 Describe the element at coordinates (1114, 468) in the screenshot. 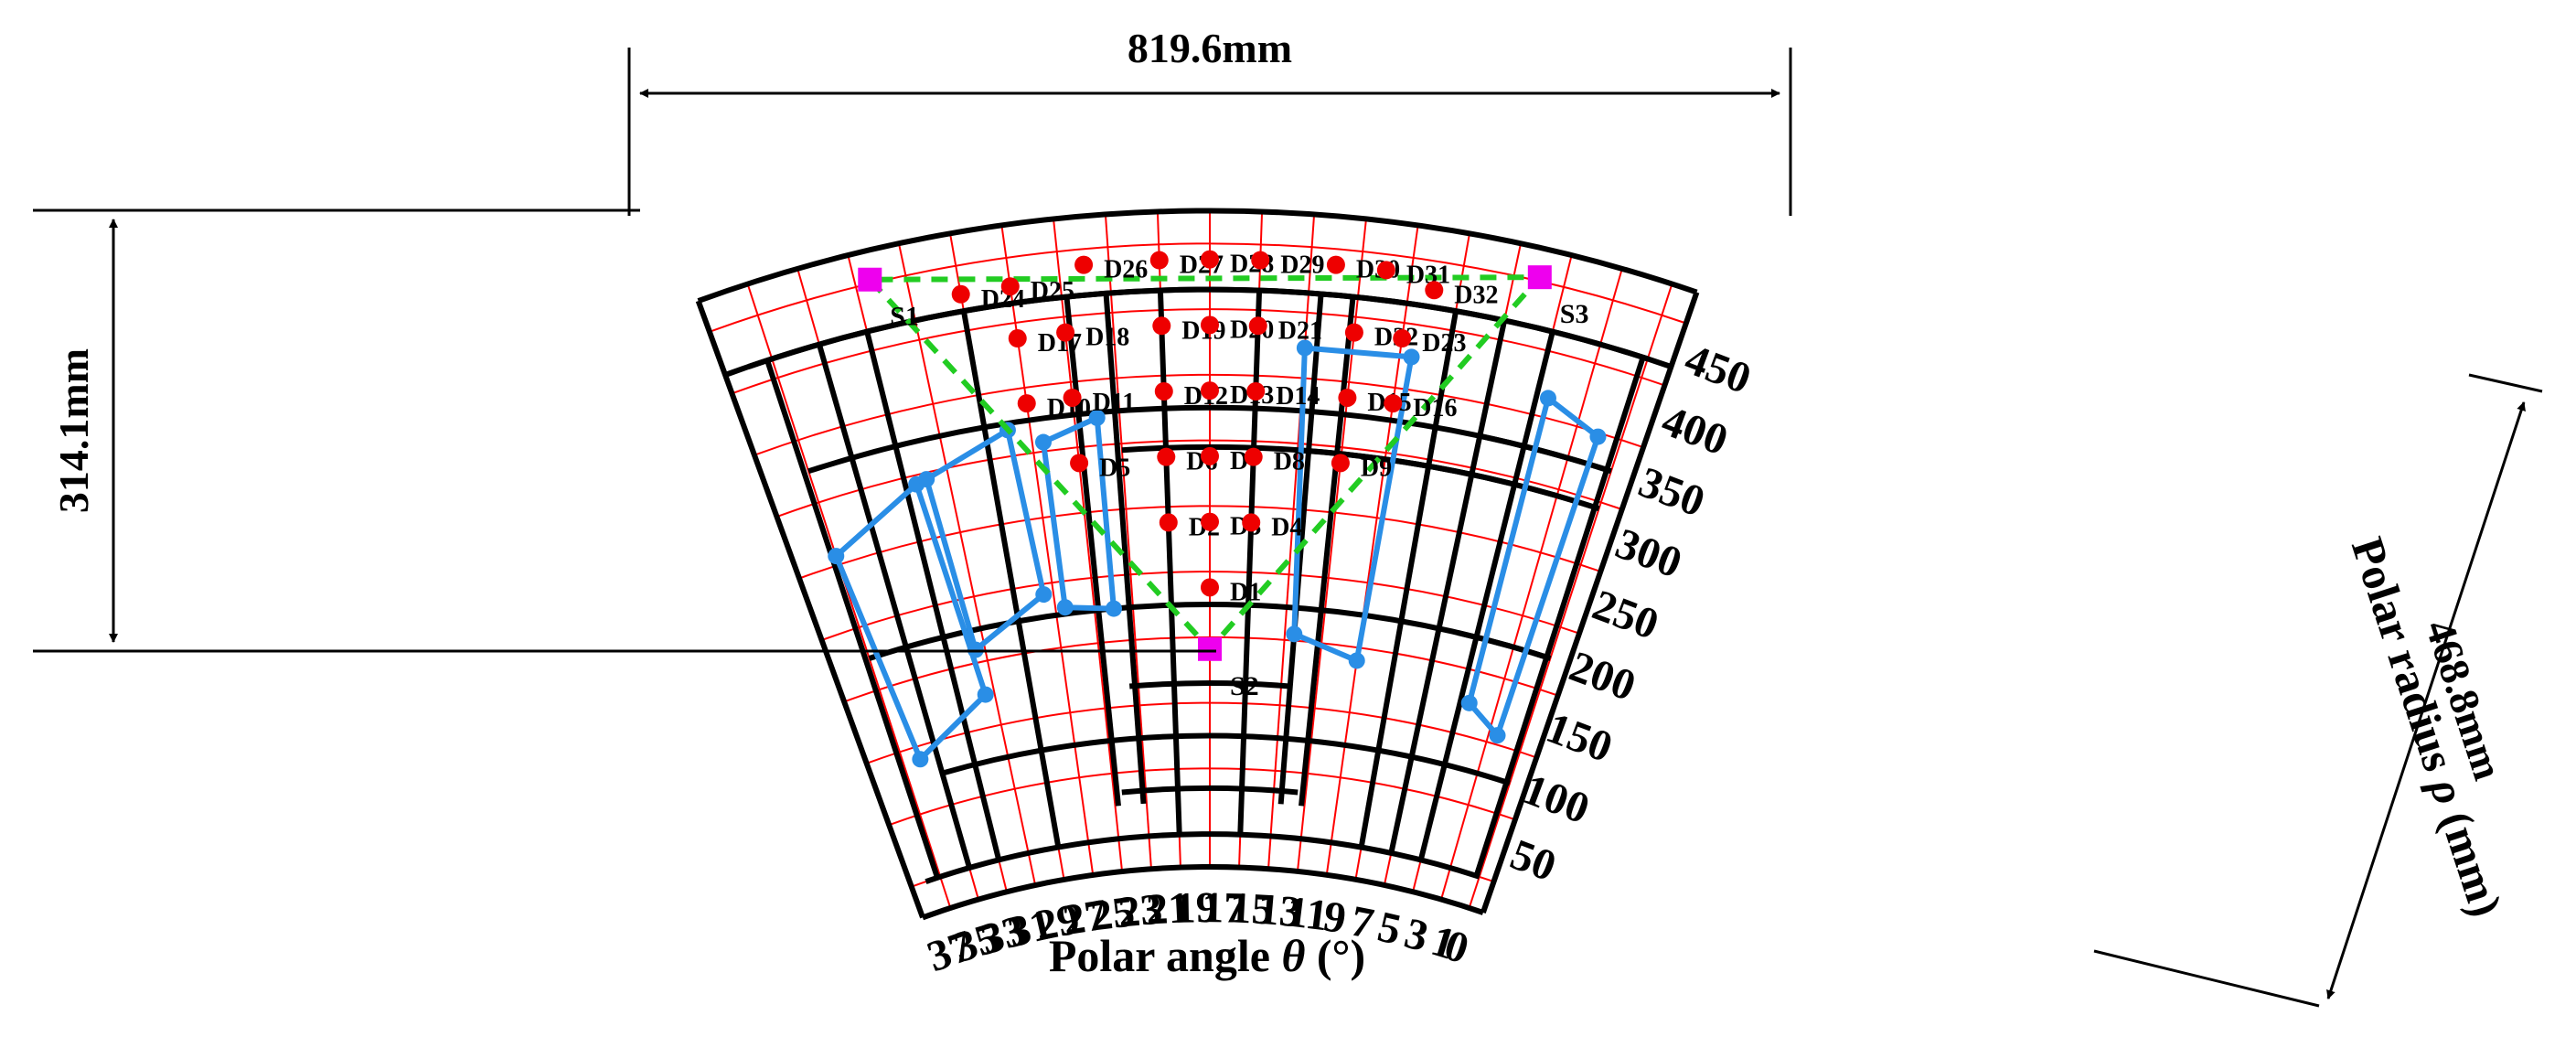

I see `measurement-point-label: D5` at that location.